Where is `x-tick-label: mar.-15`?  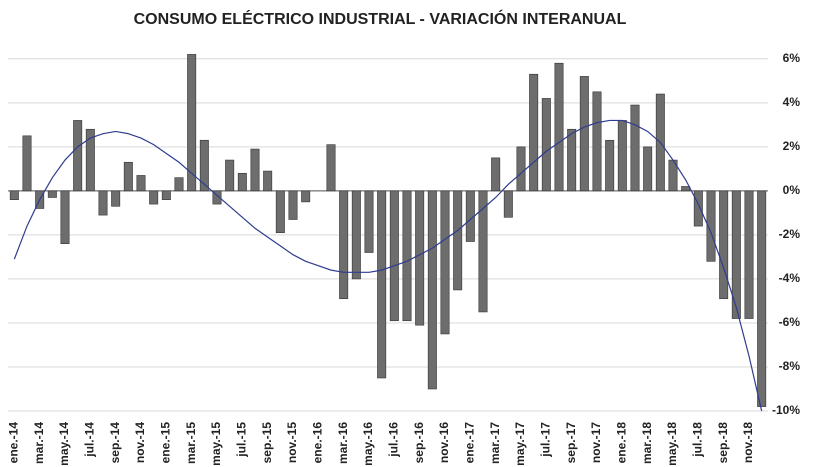 x-tick-label: mar.-15 is located at coordinates (191, 443).